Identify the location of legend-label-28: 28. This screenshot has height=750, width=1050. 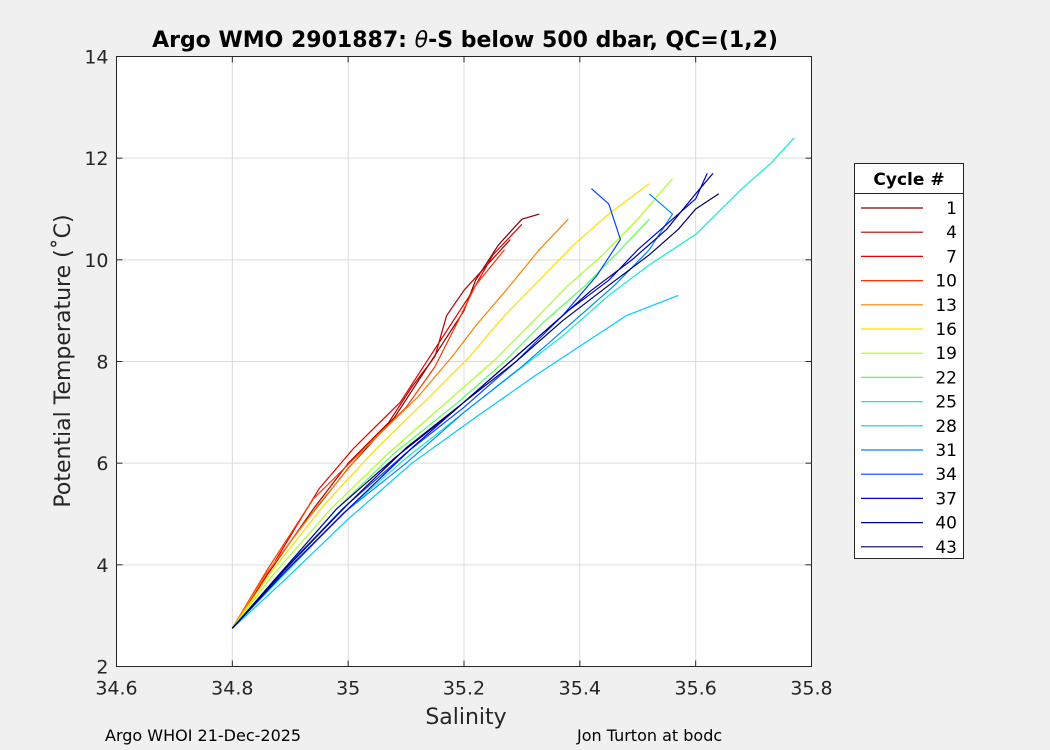
(946, 427).